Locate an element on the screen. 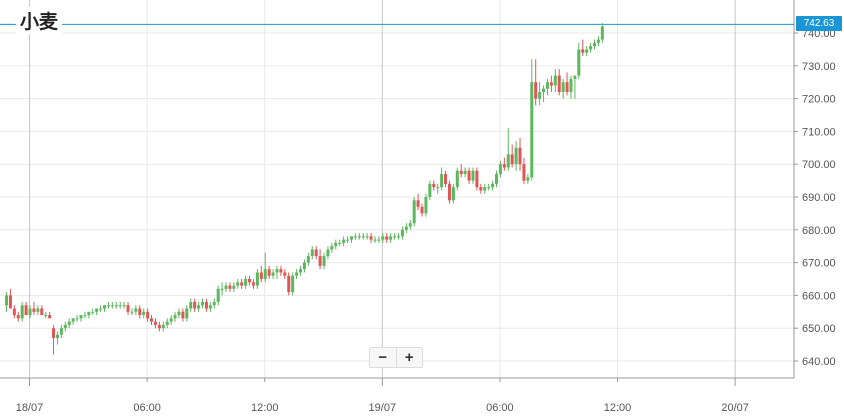 The width and height of the screenshot is (844, 418). x-tick-label: 12:00 is located at coordinates (265, 408).